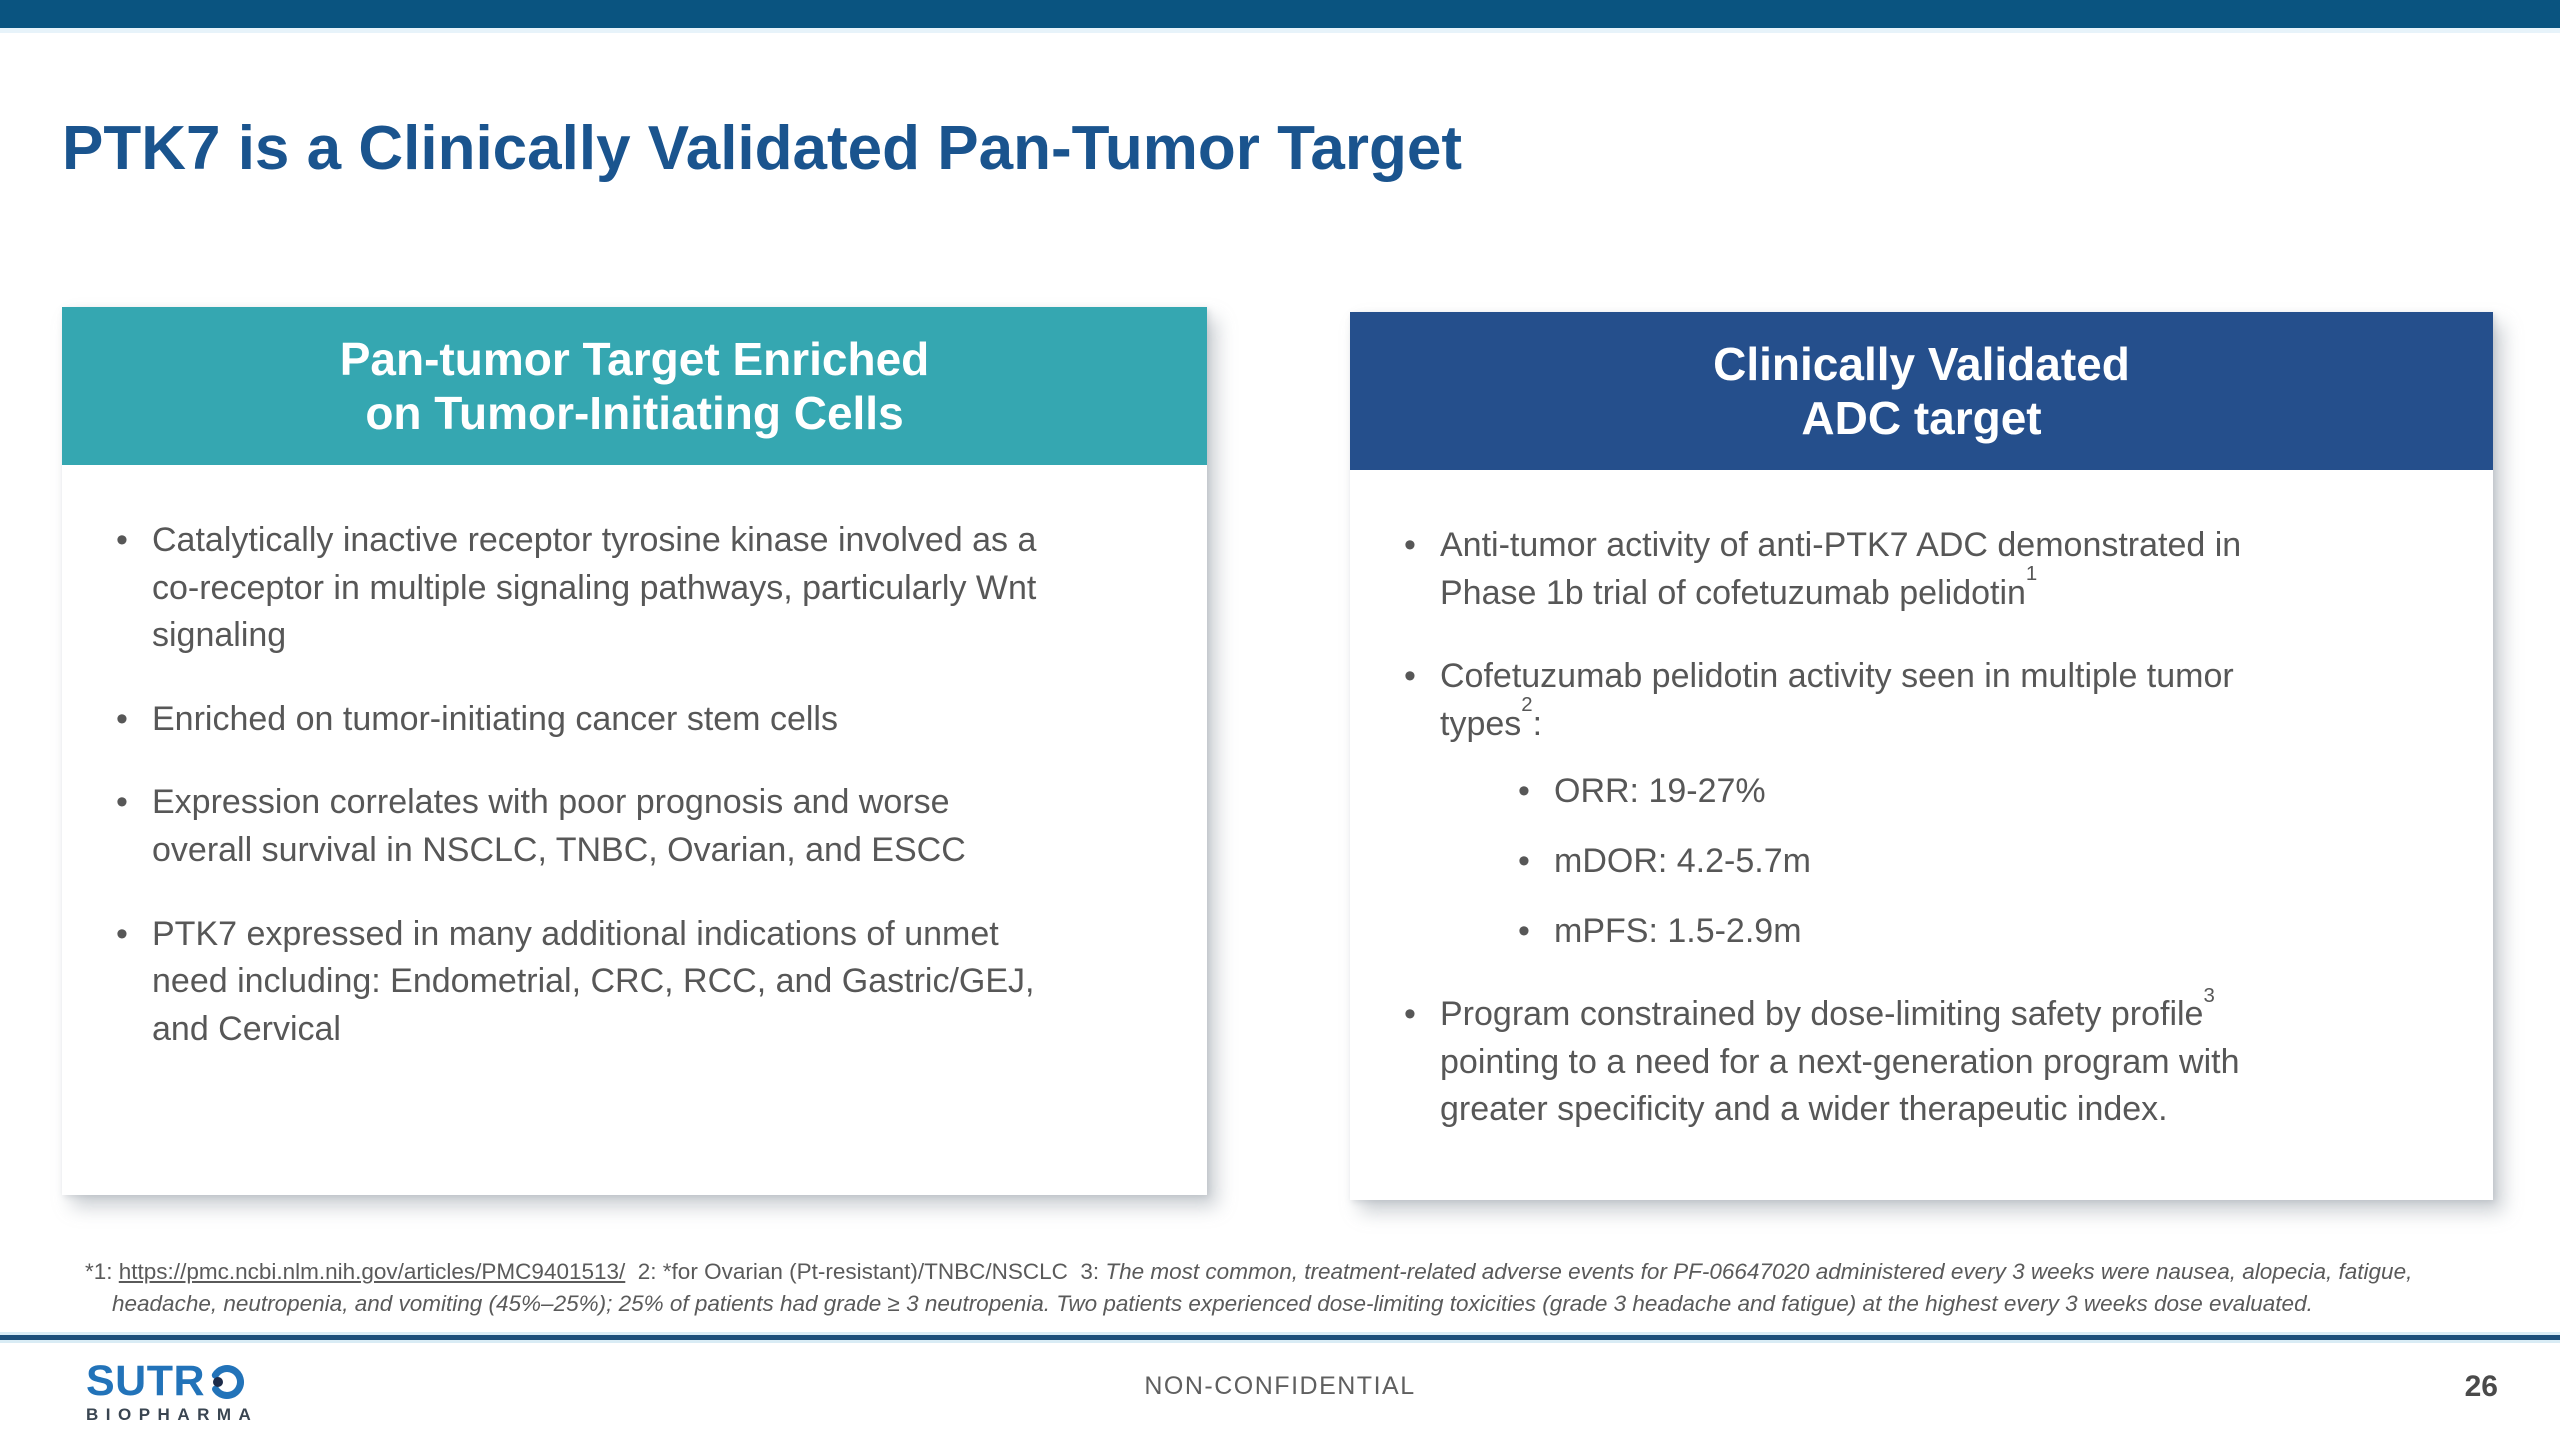 The width and height of the screenshot is (2560, 1440). Describe the element at coordinates (102, 1271) in the screenshot. I see `footnote-ref-1: *1:` at that location.